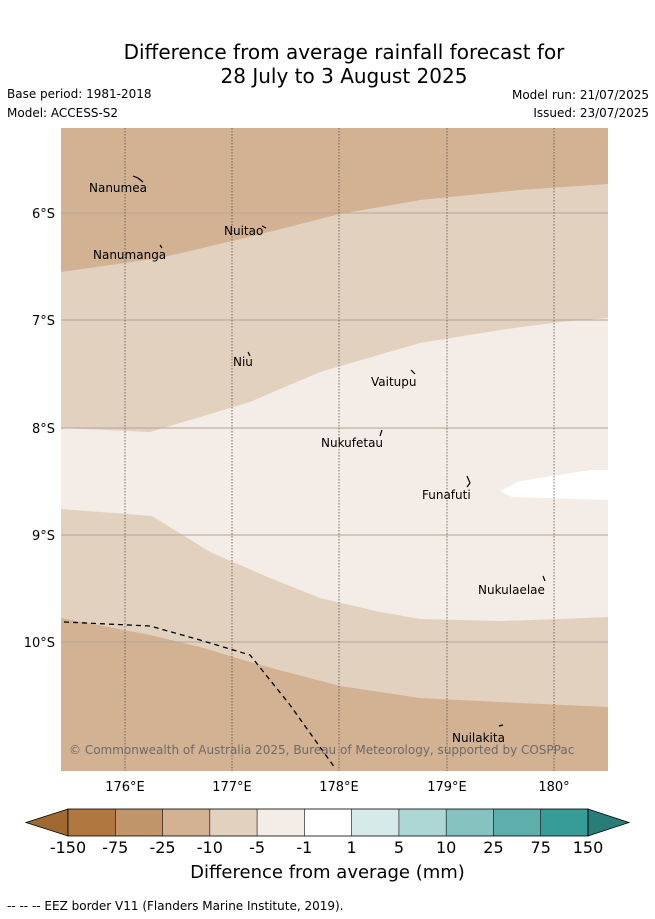  Describe the element at coordinates (68, 847) in the screenshot. I see `colorbar-tick-label: -150` at that location.